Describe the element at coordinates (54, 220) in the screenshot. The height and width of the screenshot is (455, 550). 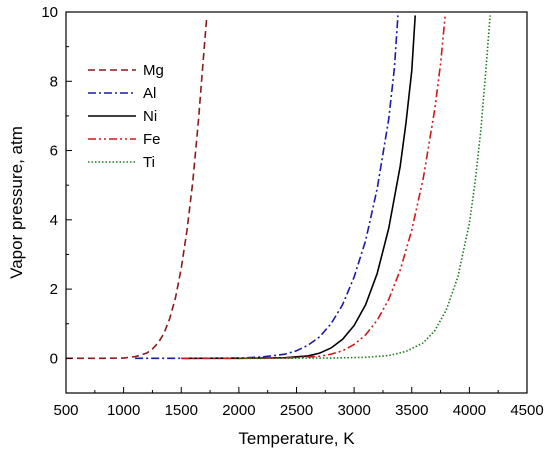
I see `y-tick-label: 4` at that location.